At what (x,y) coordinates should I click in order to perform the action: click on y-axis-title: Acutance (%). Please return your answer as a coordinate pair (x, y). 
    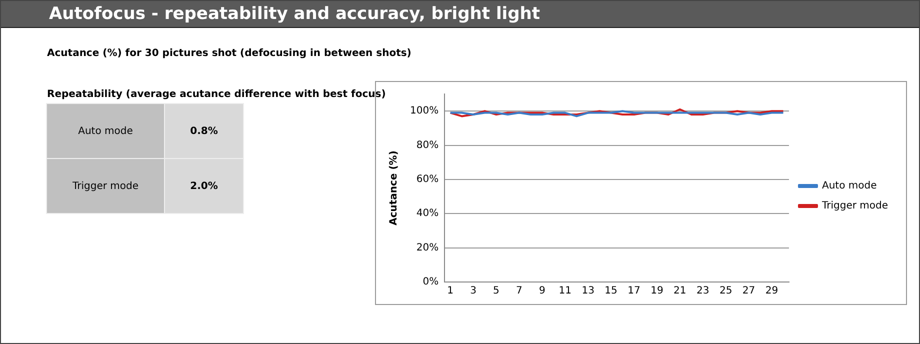
    Looking at the image, I should click on (394, 188).